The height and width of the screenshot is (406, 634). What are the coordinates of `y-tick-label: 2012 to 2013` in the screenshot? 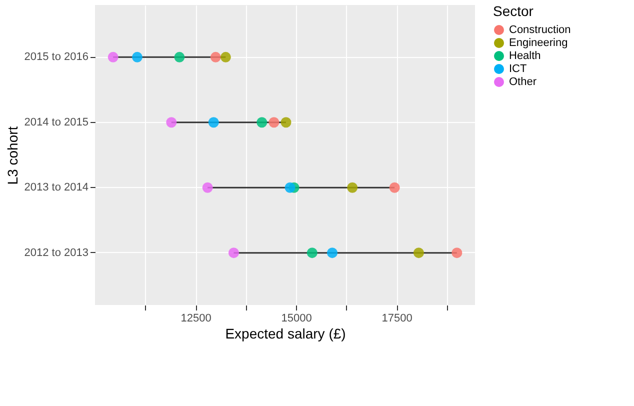 It's located at (56, 252).